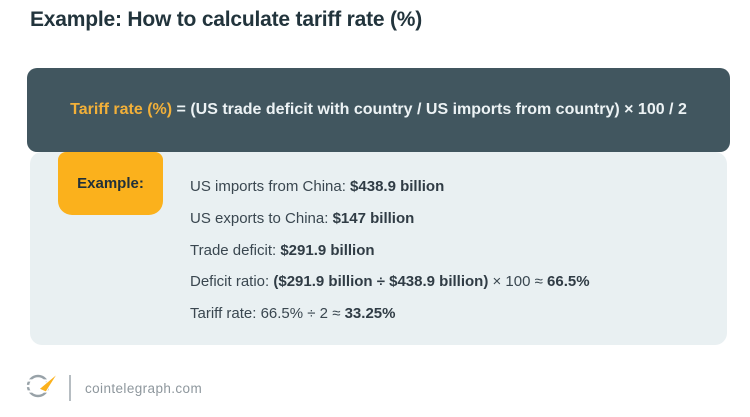 The image size is (750, 417). I want to click on example-line: US exports to China: $147 billion, so click(302, 218).